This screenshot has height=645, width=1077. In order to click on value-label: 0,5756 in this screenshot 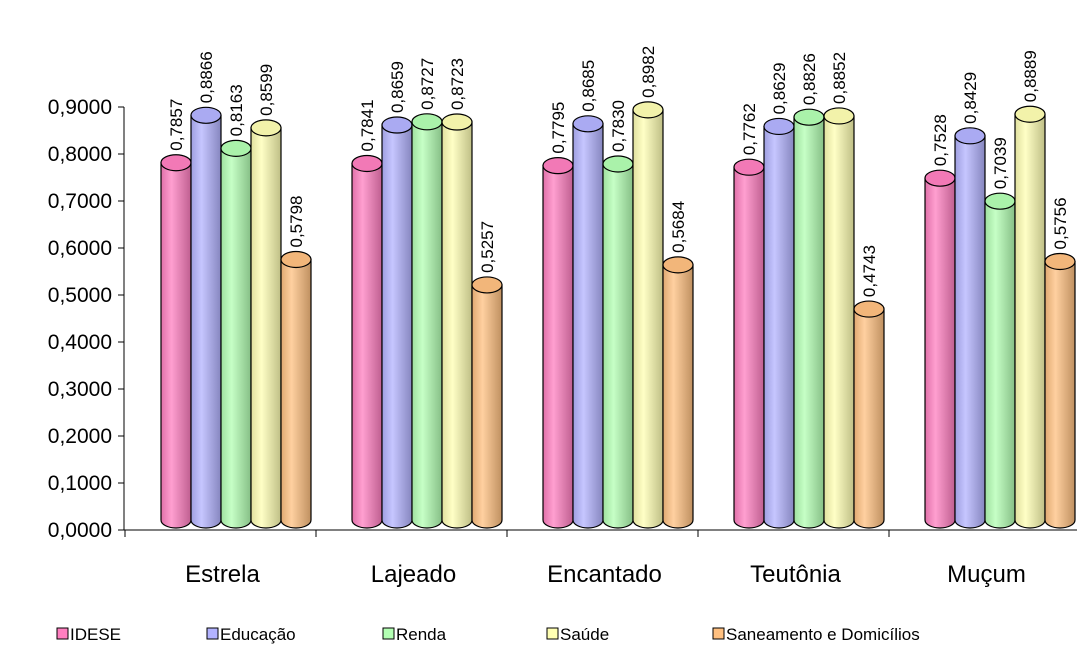, I will do `click(1060, 223)`.